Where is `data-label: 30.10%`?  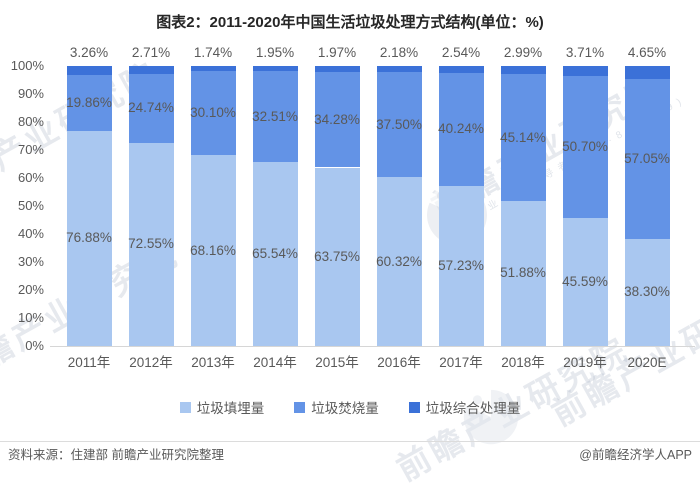 data-label: 30.10% is located at coordinates (213, 112).